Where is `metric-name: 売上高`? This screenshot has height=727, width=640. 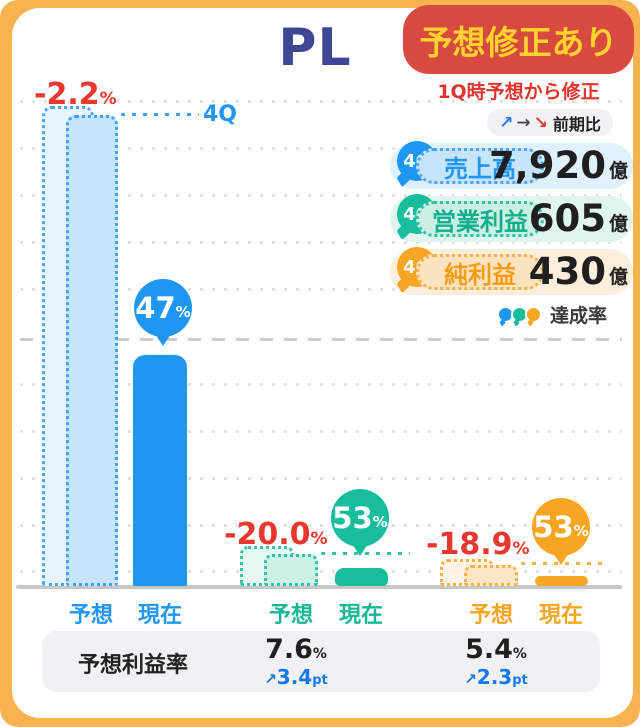 metric-name: 売上高 is located at coordinates (480, 168).